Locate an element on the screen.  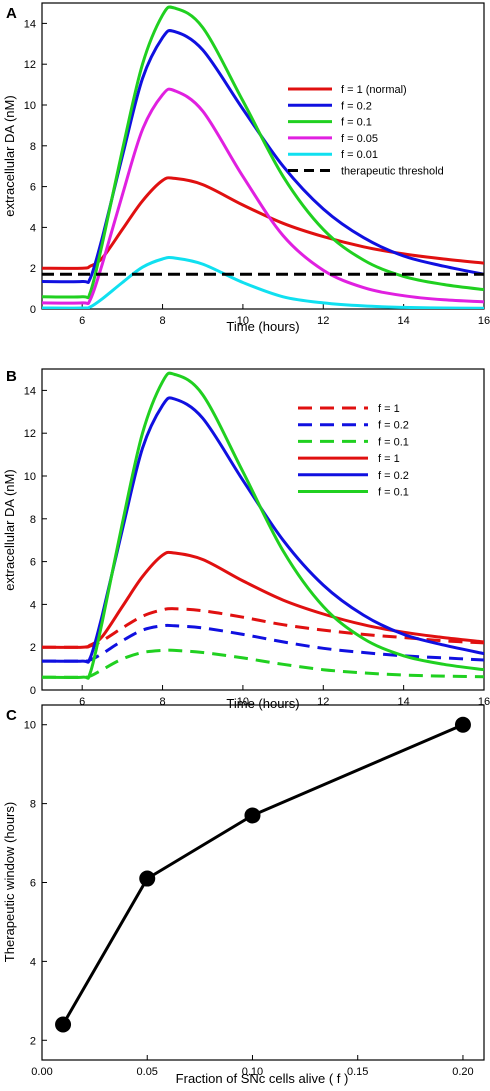
legend-label: f = 0.01 is located at coordinates (359, 155).